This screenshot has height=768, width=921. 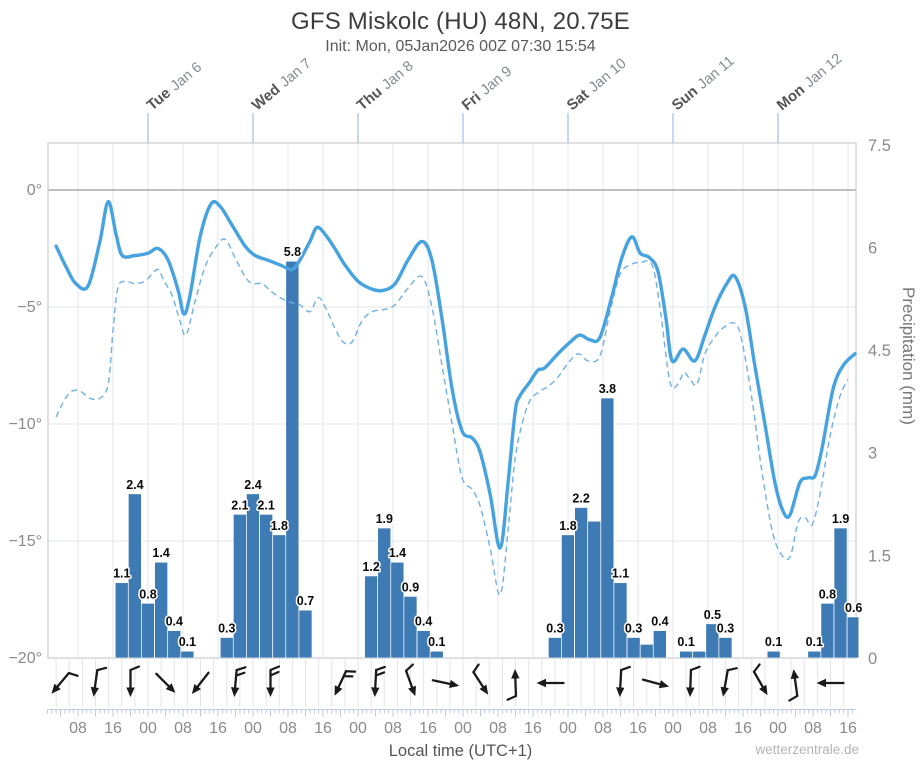 What do you see at coordinates (872, 454) in the screenshot?
I see `precip-tick-label: 3` at bounding box center [872, 454].